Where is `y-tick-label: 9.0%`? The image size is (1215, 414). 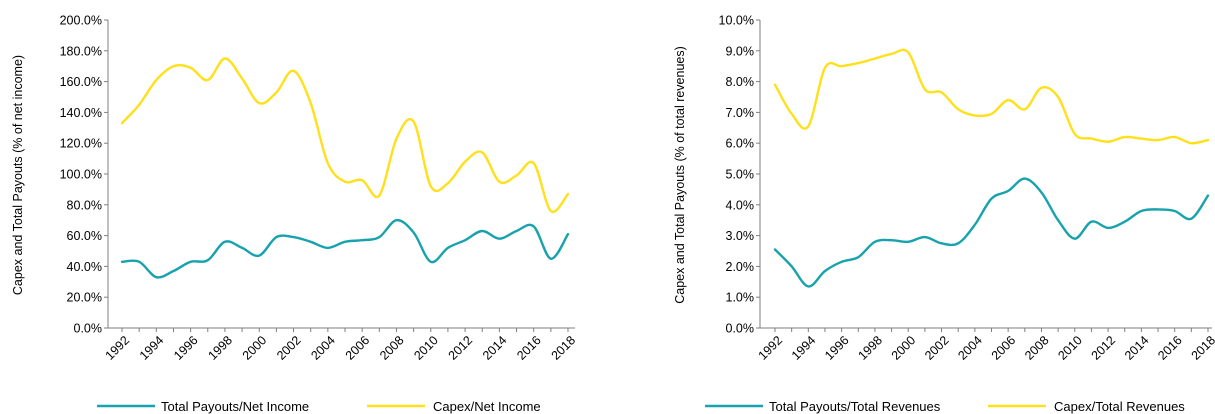 y-tick-label: 9.0% is located at coordinates (740, 51).